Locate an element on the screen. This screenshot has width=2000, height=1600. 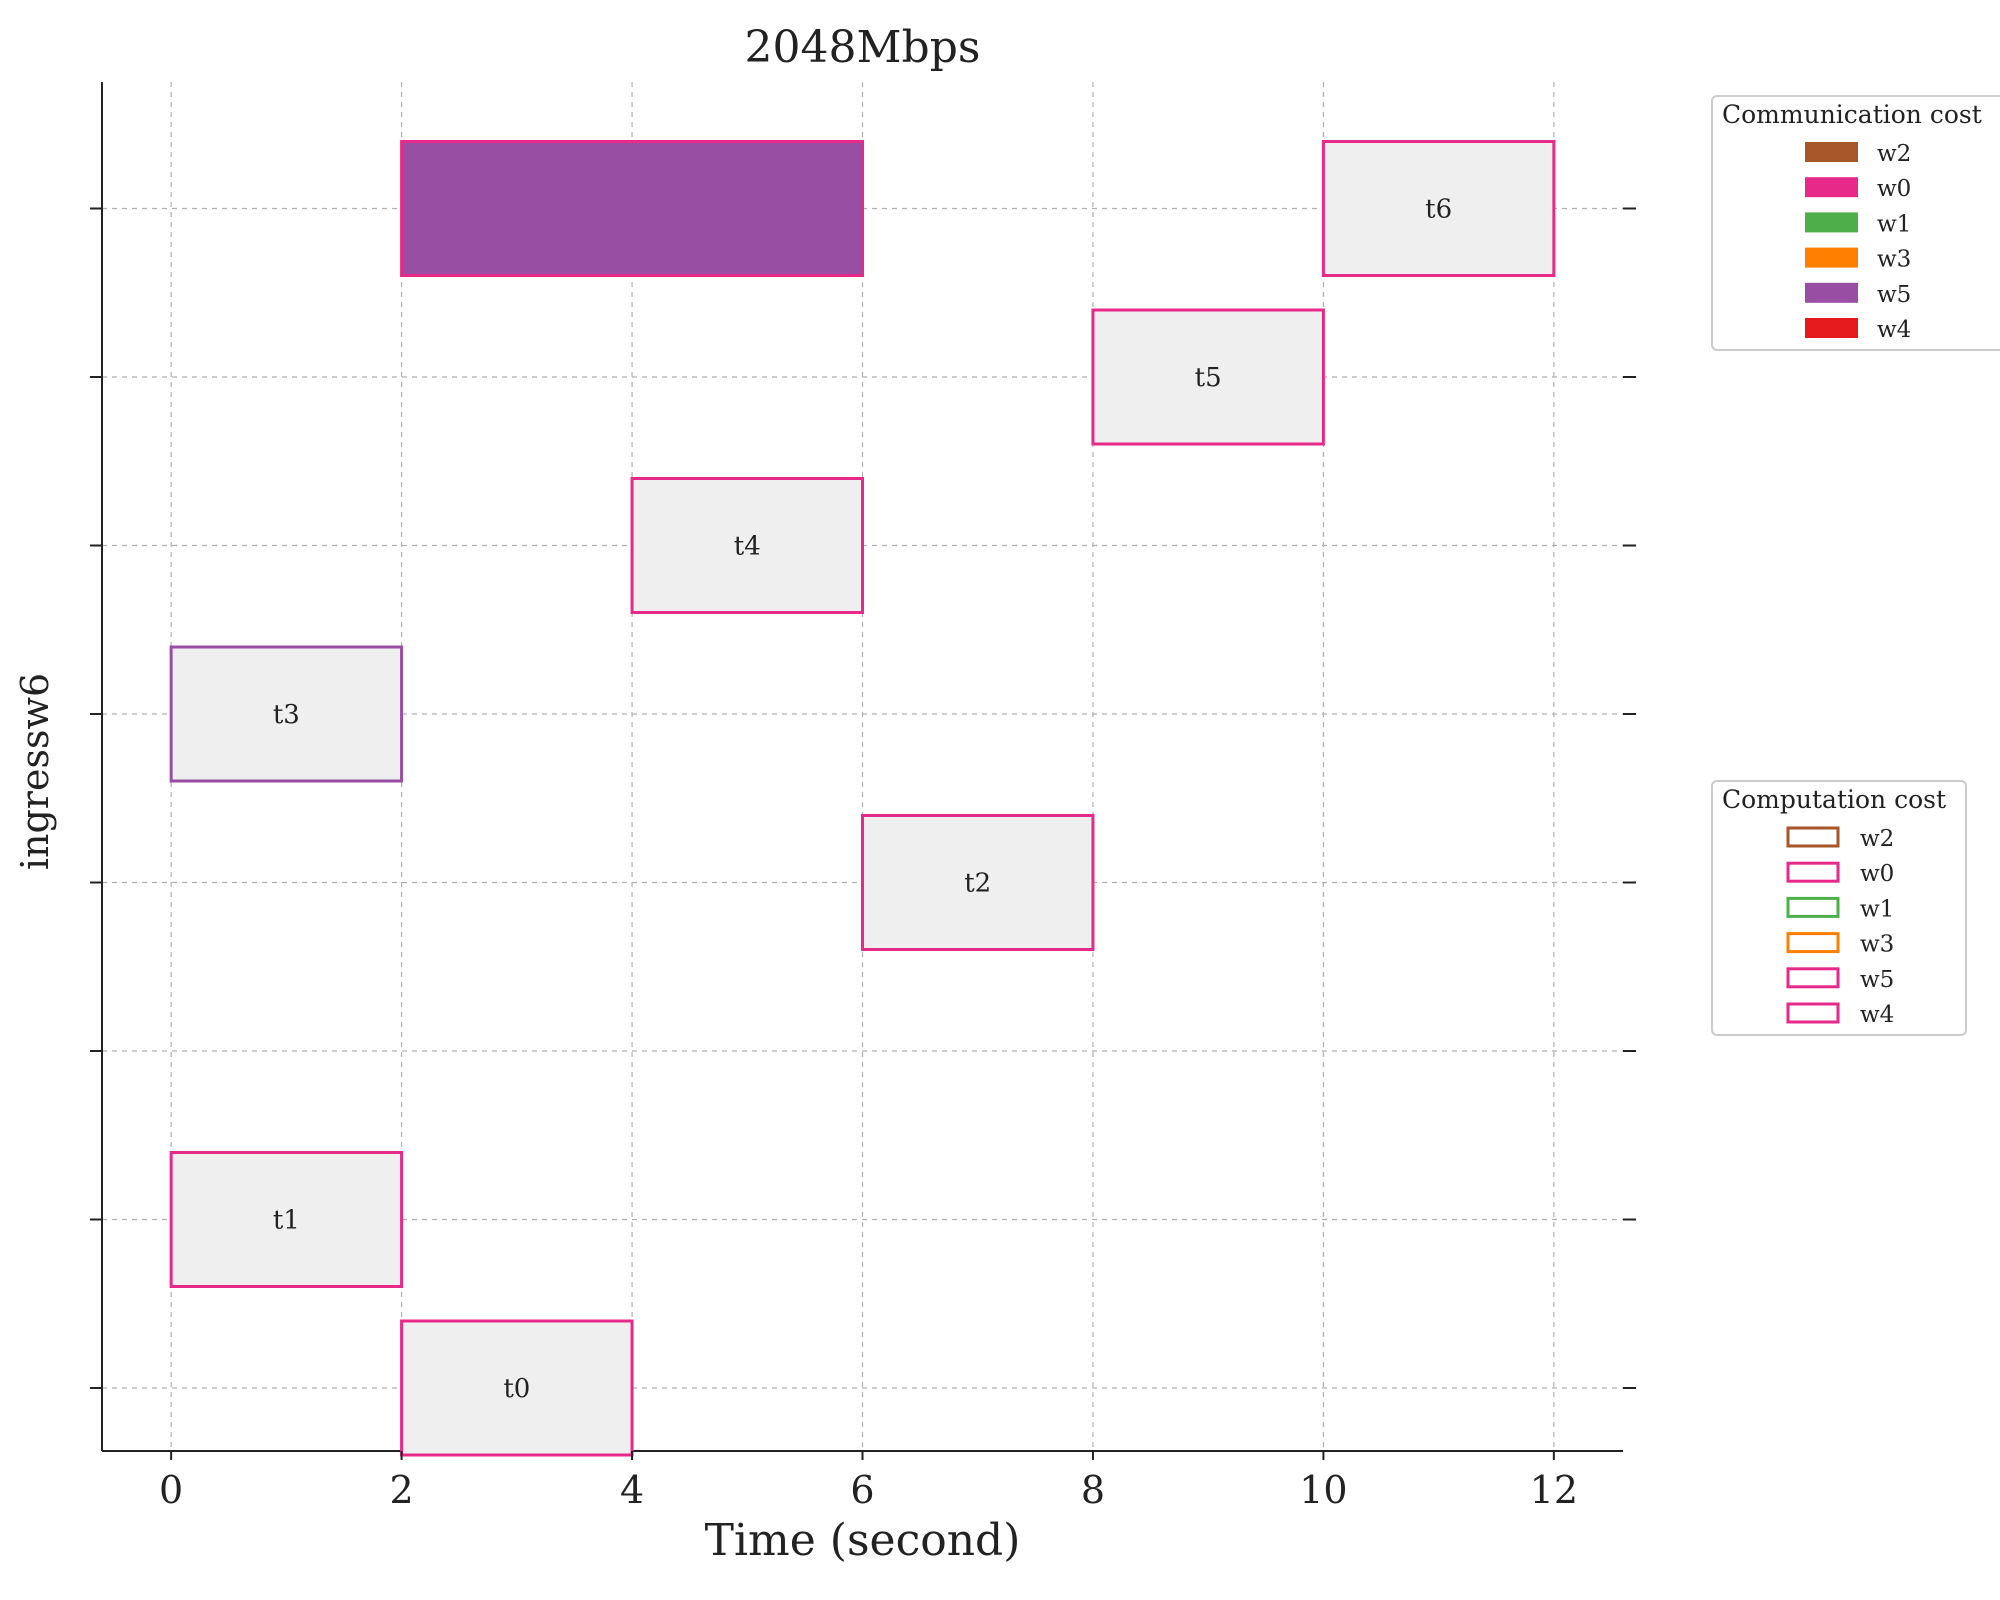
task-bar-t6 is located at coordinates (1438, 208).